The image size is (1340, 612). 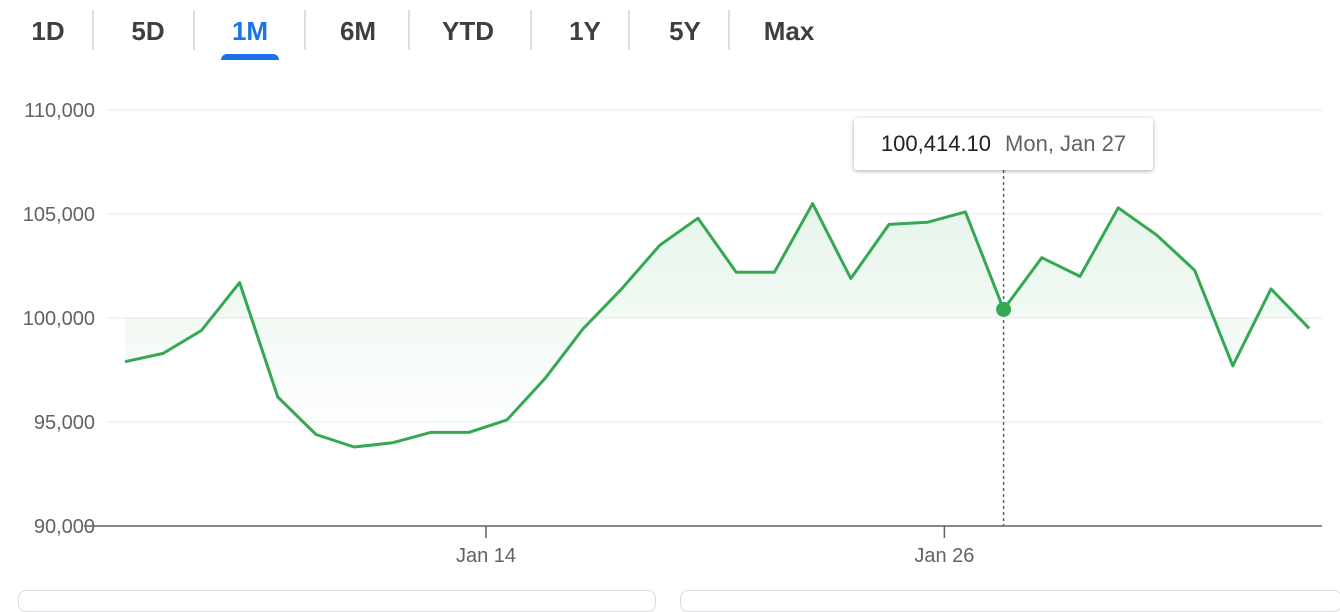 I want to click on y-tick-label: 95,000, so click(x=64, y=423).